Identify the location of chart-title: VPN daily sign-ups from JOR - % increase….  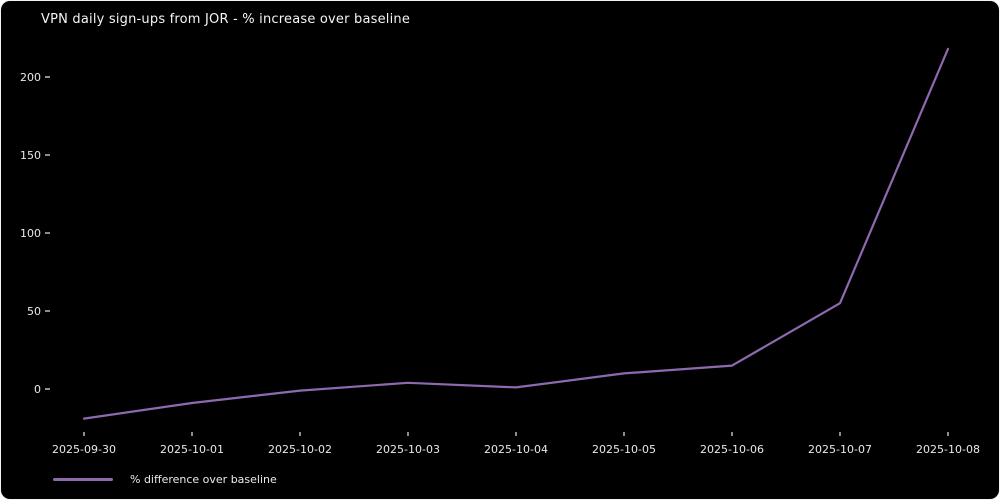
(226, 19).